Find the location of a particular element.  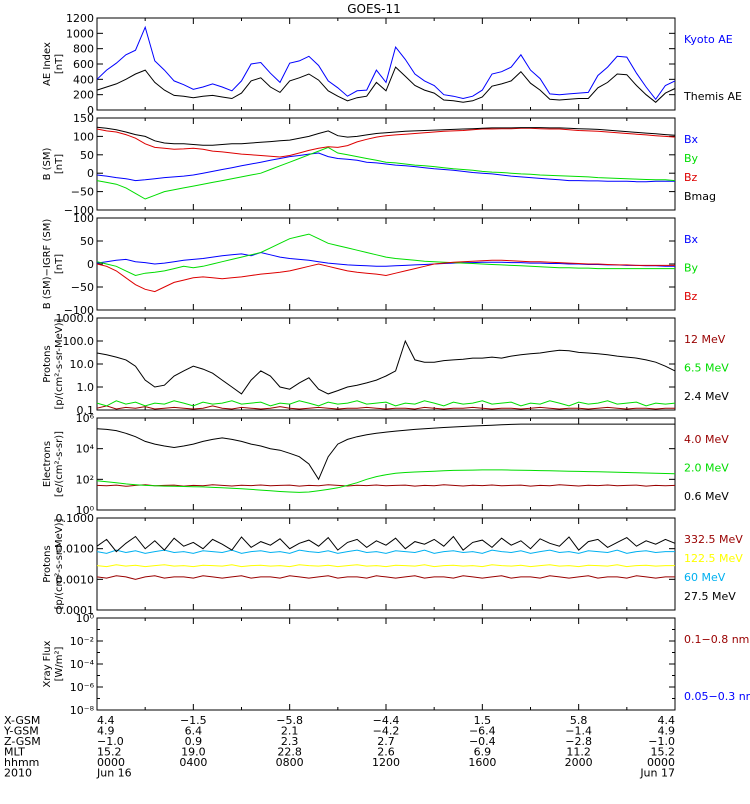

y-tick-label: 0.0010 is located at coordinates (75, 579).